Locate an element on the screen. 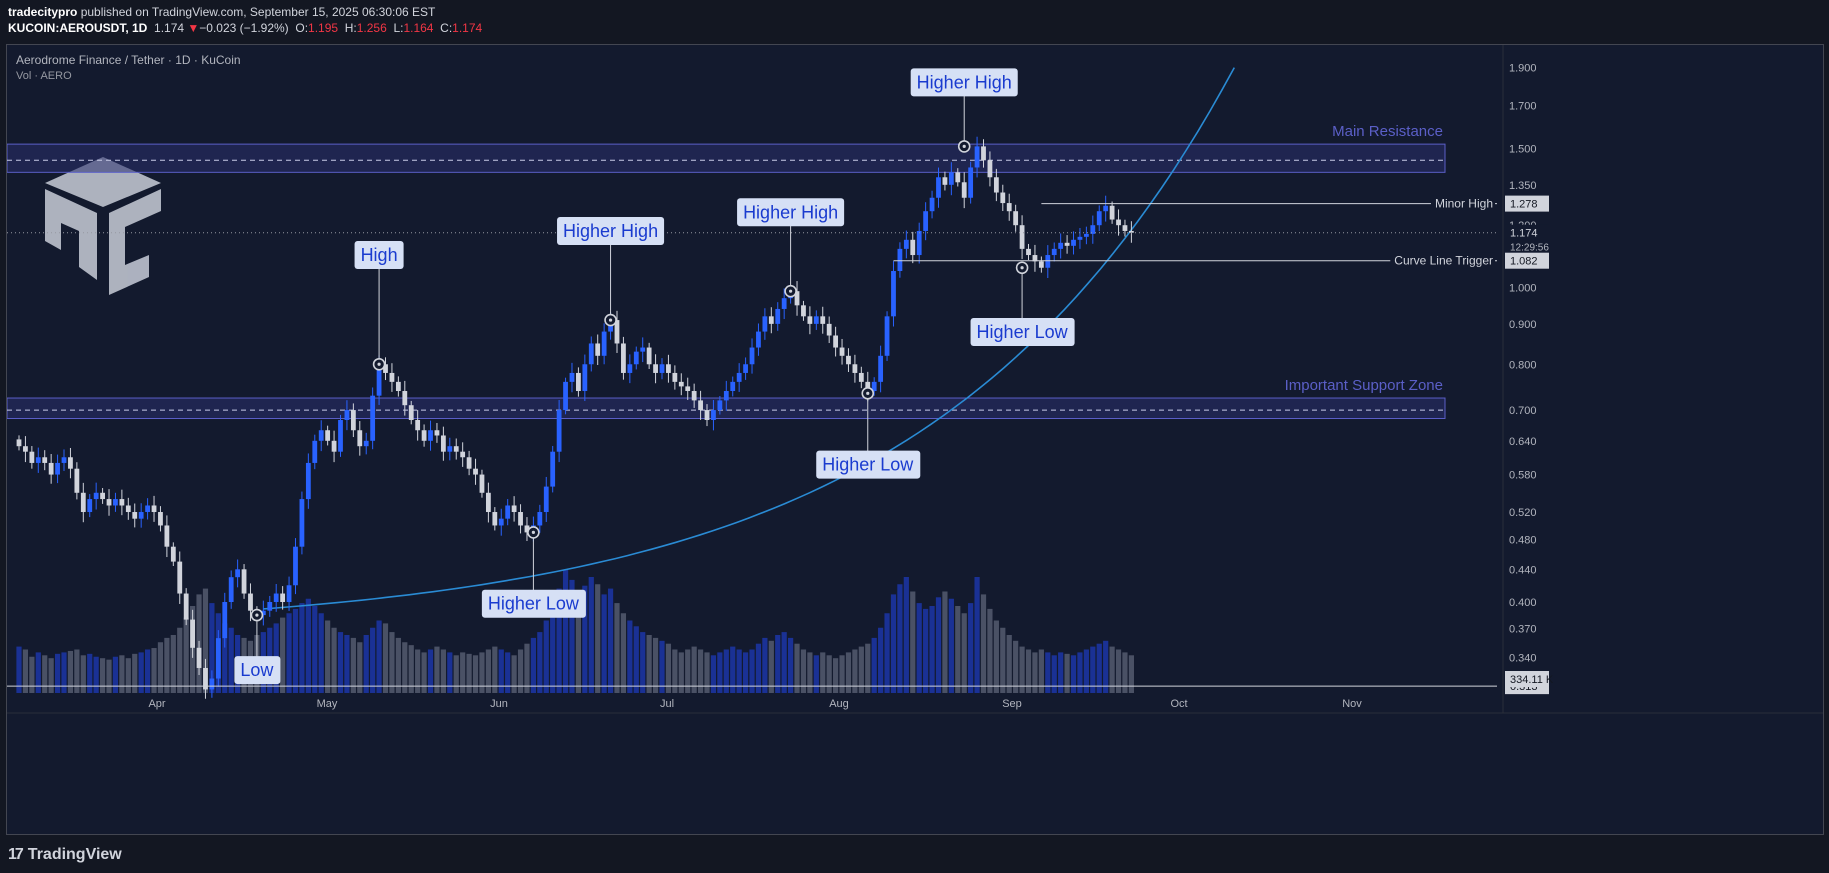  y-tick-label: 1.700 is located at coordinates (1523, 107).